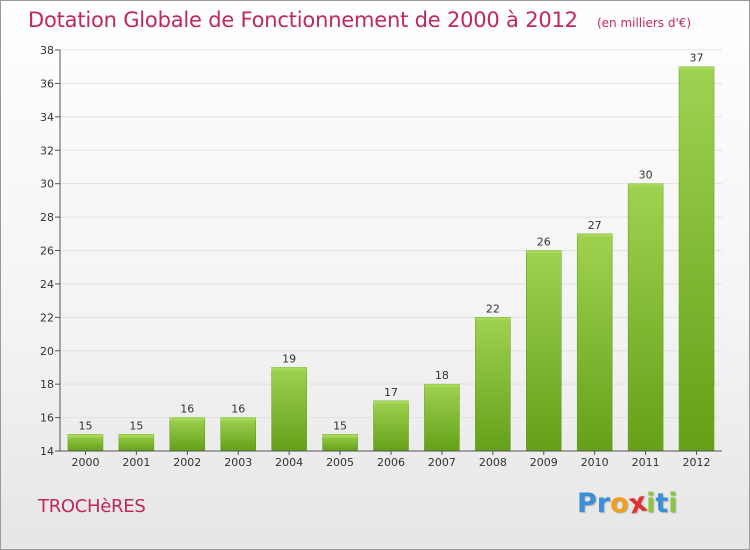  What do you see at coordinates (238, 462) in the screenshot?
I see `x-tick-label-2003: 2003` at bounding box center [238, 462].